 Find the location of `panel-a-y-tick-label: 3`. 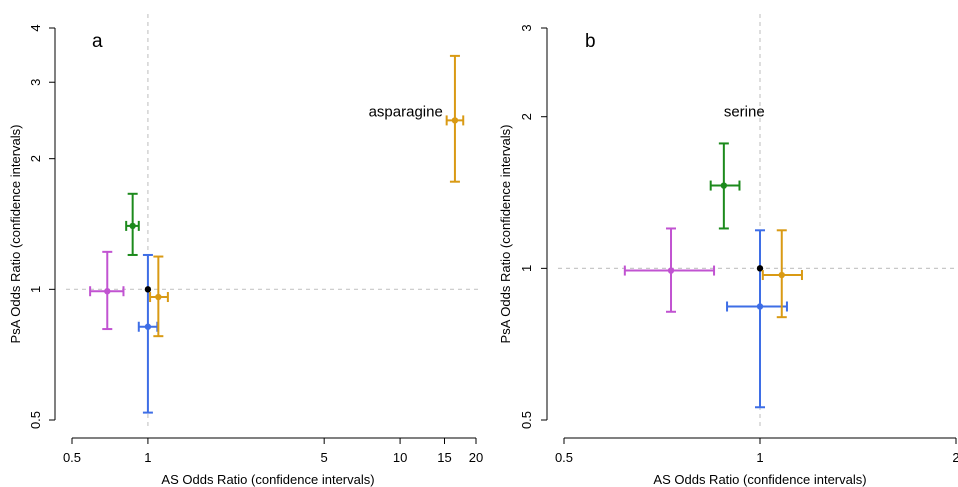

panel-a-y-tick-label: 3 is located at coordinates (35, 82).